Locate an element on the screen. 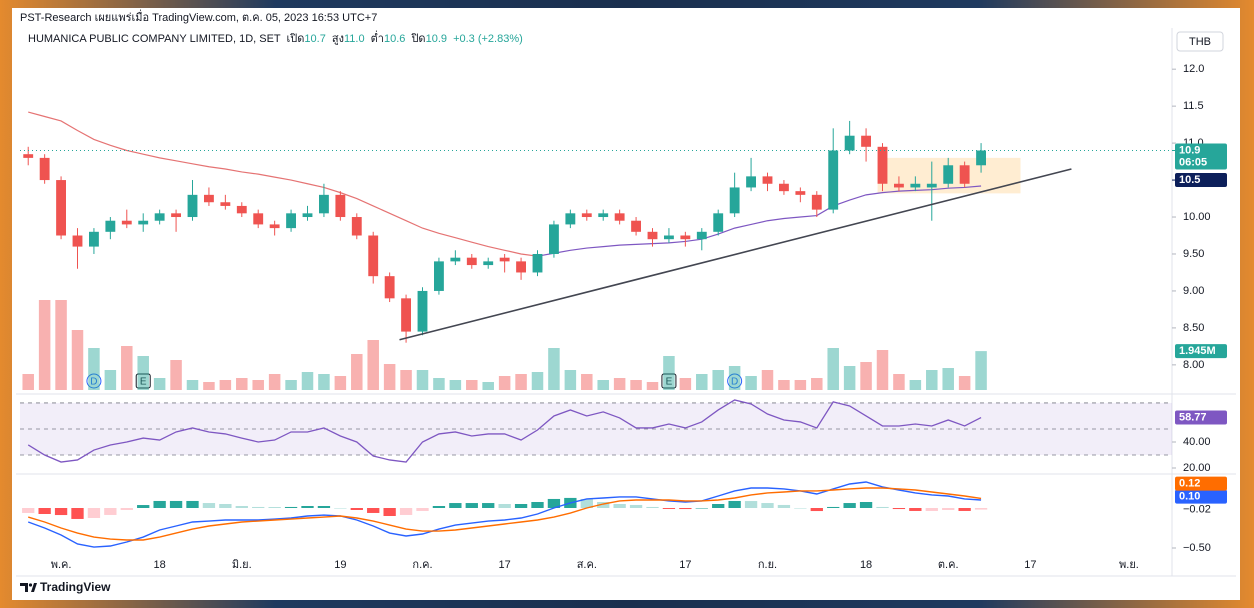 The width and height of the screenshot is (1254, 608). open-label: เปิด is located at coordinates (296, 39).